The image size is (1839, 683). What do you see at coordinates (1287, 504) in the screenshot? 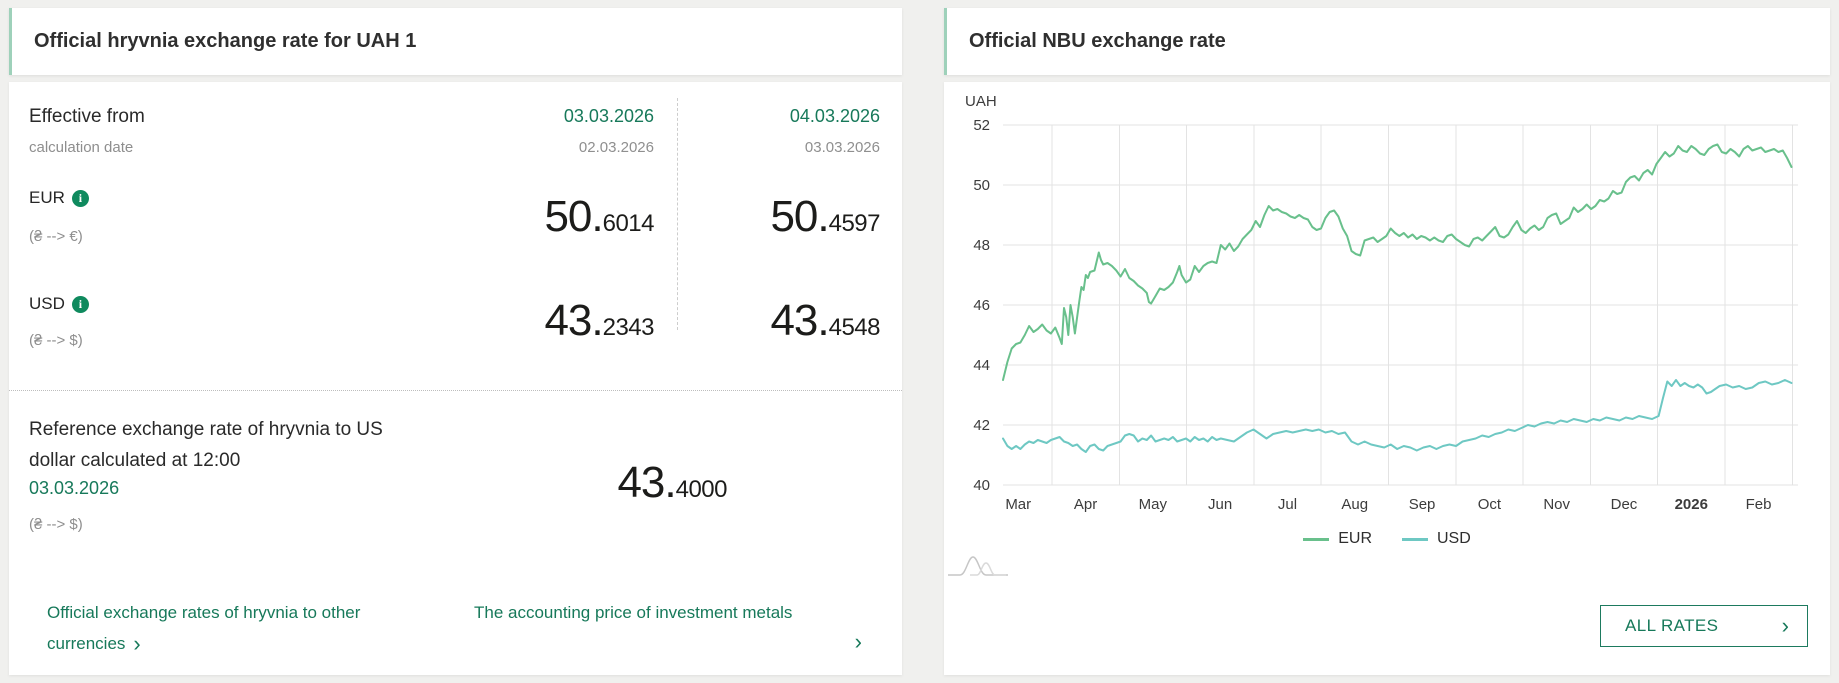
I see `svg-text: Jul` at bounding box center [1287, 504].